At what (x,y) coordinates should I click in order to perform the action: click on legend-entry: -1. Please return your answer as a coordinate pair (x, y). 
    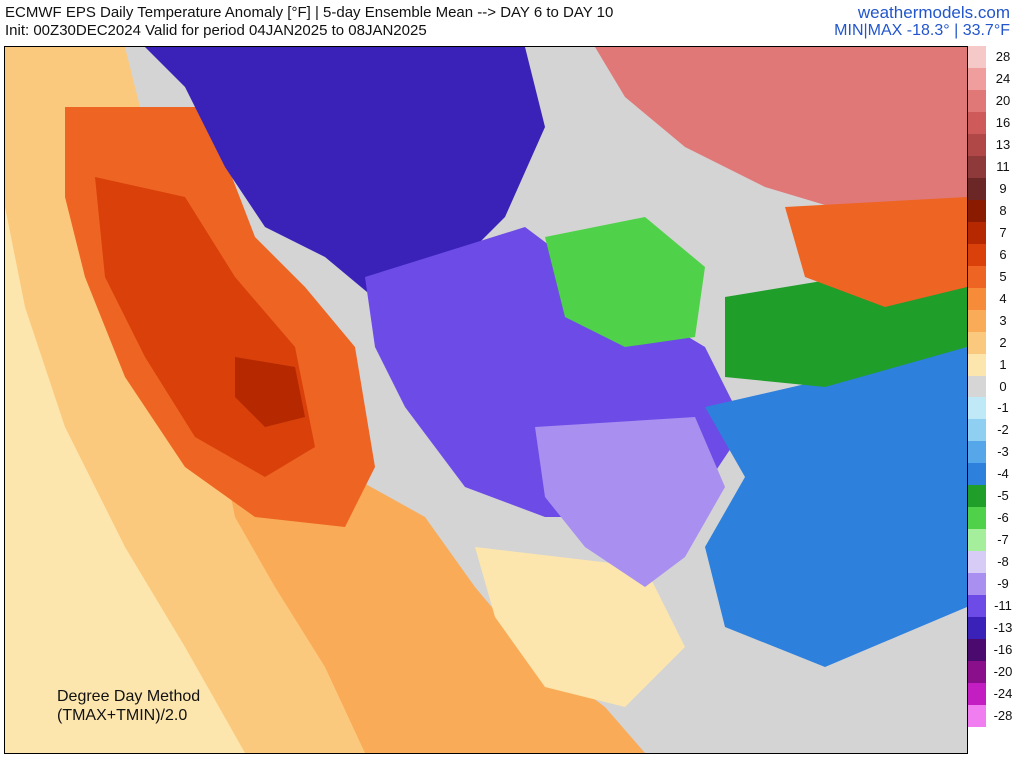
    Looking at the image, I should click on (994, 408).